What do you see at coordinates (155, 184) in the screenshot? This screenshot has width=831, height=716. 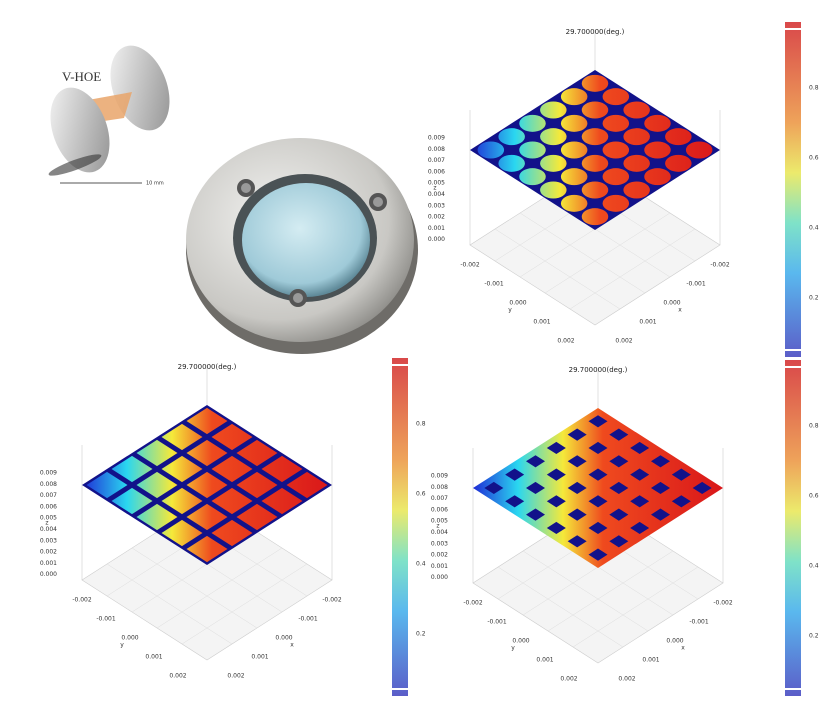 I see `scale-label: 10 mm` at bounding box center [155, 184].